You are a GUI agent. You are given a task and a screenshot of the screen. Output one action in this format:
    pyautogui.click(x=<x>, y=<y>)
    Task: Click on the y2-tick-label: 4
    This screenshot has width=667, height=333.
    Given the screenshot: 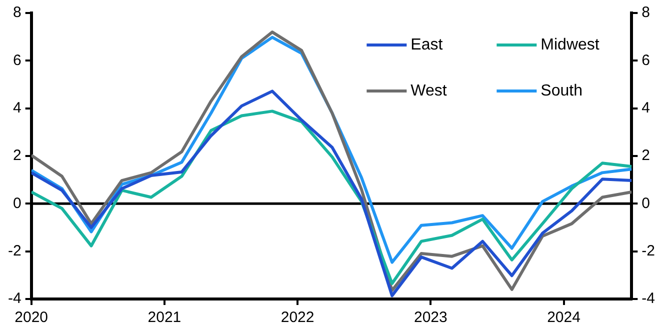 What is the action you would take?
    pyautogui.click(x=646, y=107)
    